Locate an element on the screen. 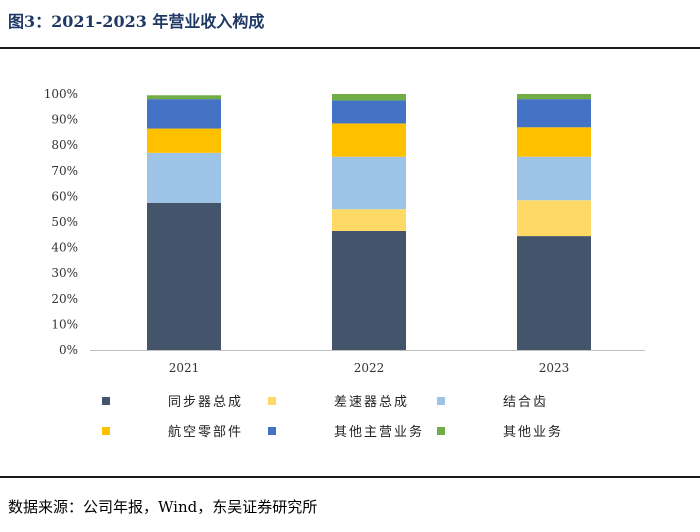 This screenshot has width=700, height=532. x-tick-label: 2021 is located at coordinates (184, 368).